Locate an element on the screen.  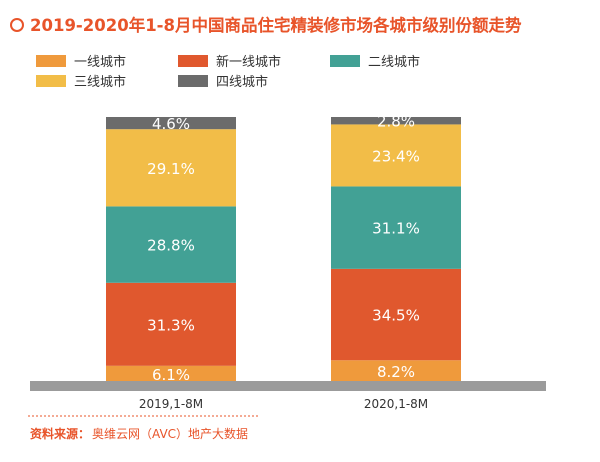
x-tick-label-2: 2020,1-8M is located at coordinates (396, 404).